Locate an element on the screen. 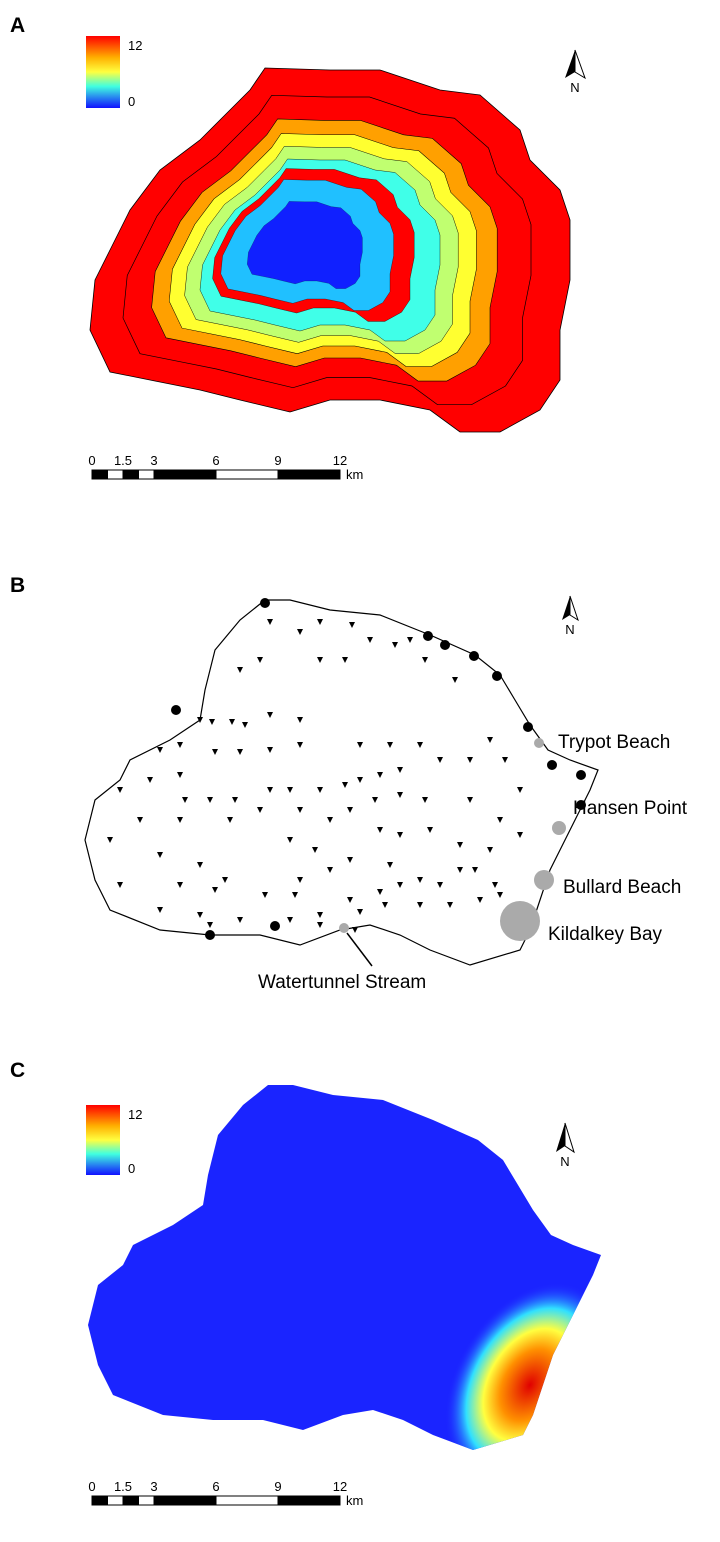 This screenshot has width=720, height=1542. scale-label: 12 is located at coordinates (340, 460).